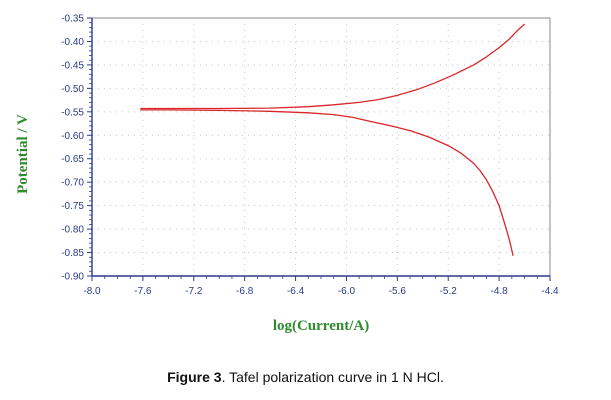  I want to click on x-tick-label: -6.8, so click(245, 291).